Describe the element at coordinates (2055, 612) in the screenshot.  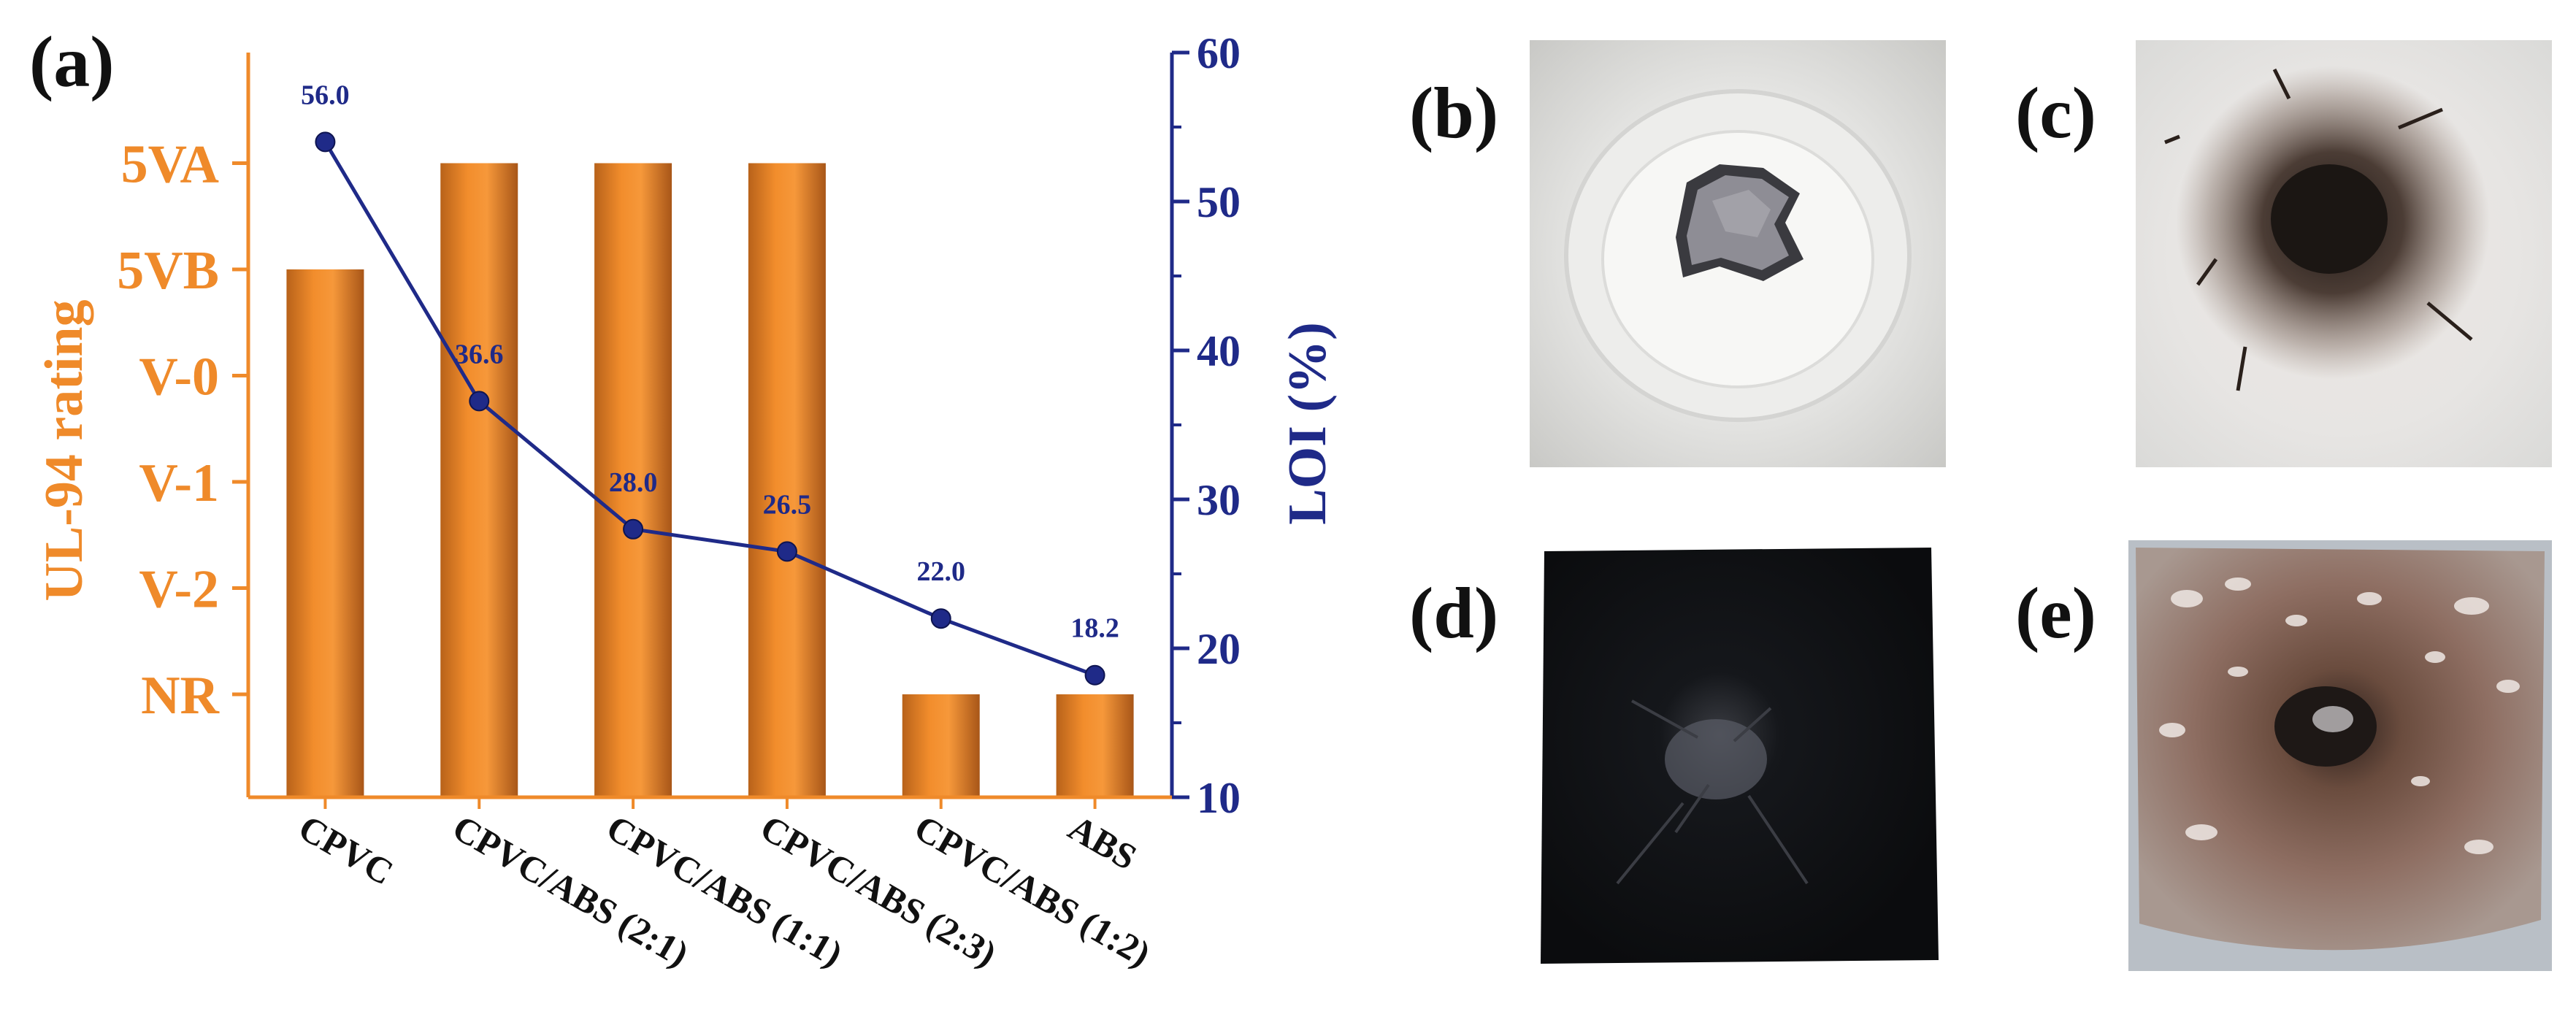
I see `panel-label-e: (e)` at that location.